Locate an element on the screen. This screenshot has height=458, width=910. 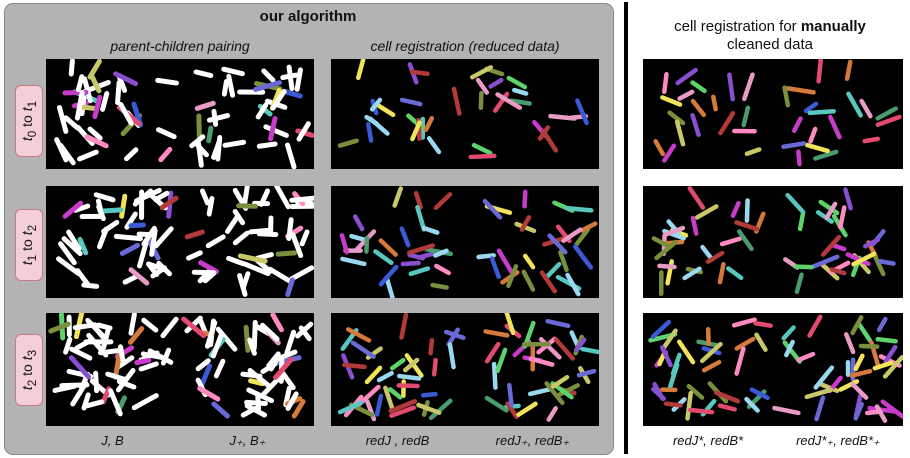
microscopy-image-r2-c2 is located at coordinates (773, 369).